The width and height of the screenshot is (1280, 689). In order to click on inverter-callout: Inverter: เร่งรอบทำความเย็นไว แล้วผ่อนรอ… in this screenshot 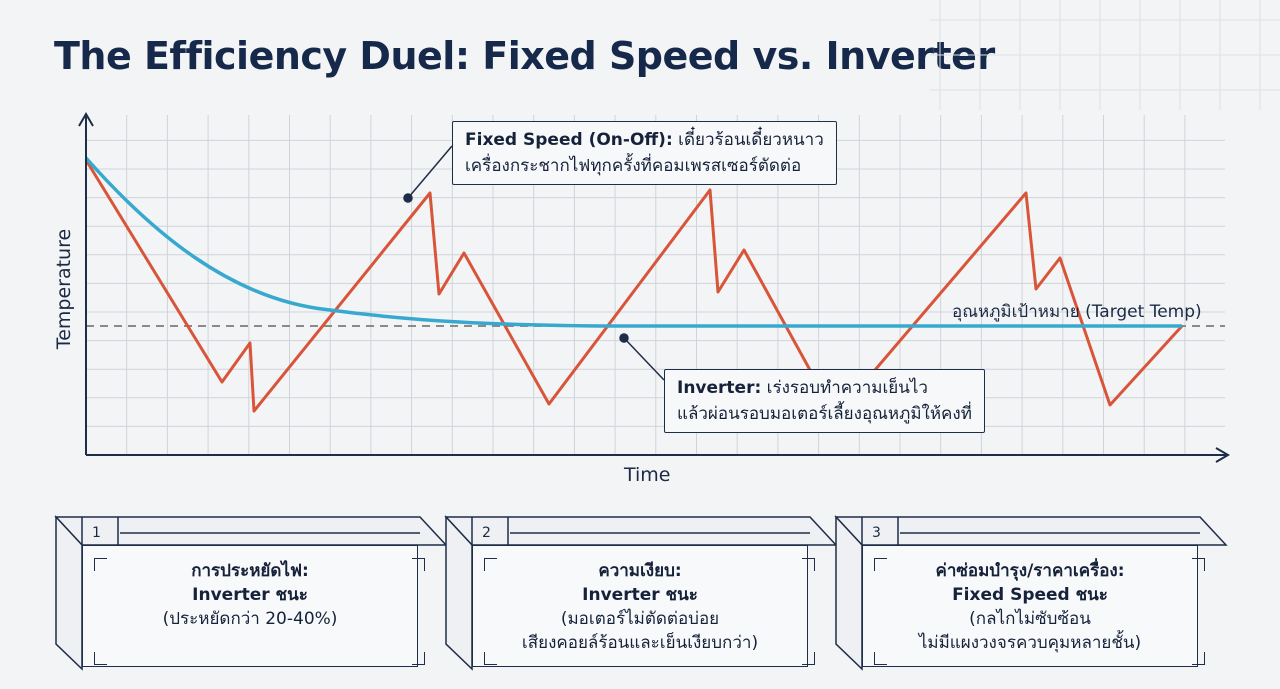, I will do `click(824, 401)`.